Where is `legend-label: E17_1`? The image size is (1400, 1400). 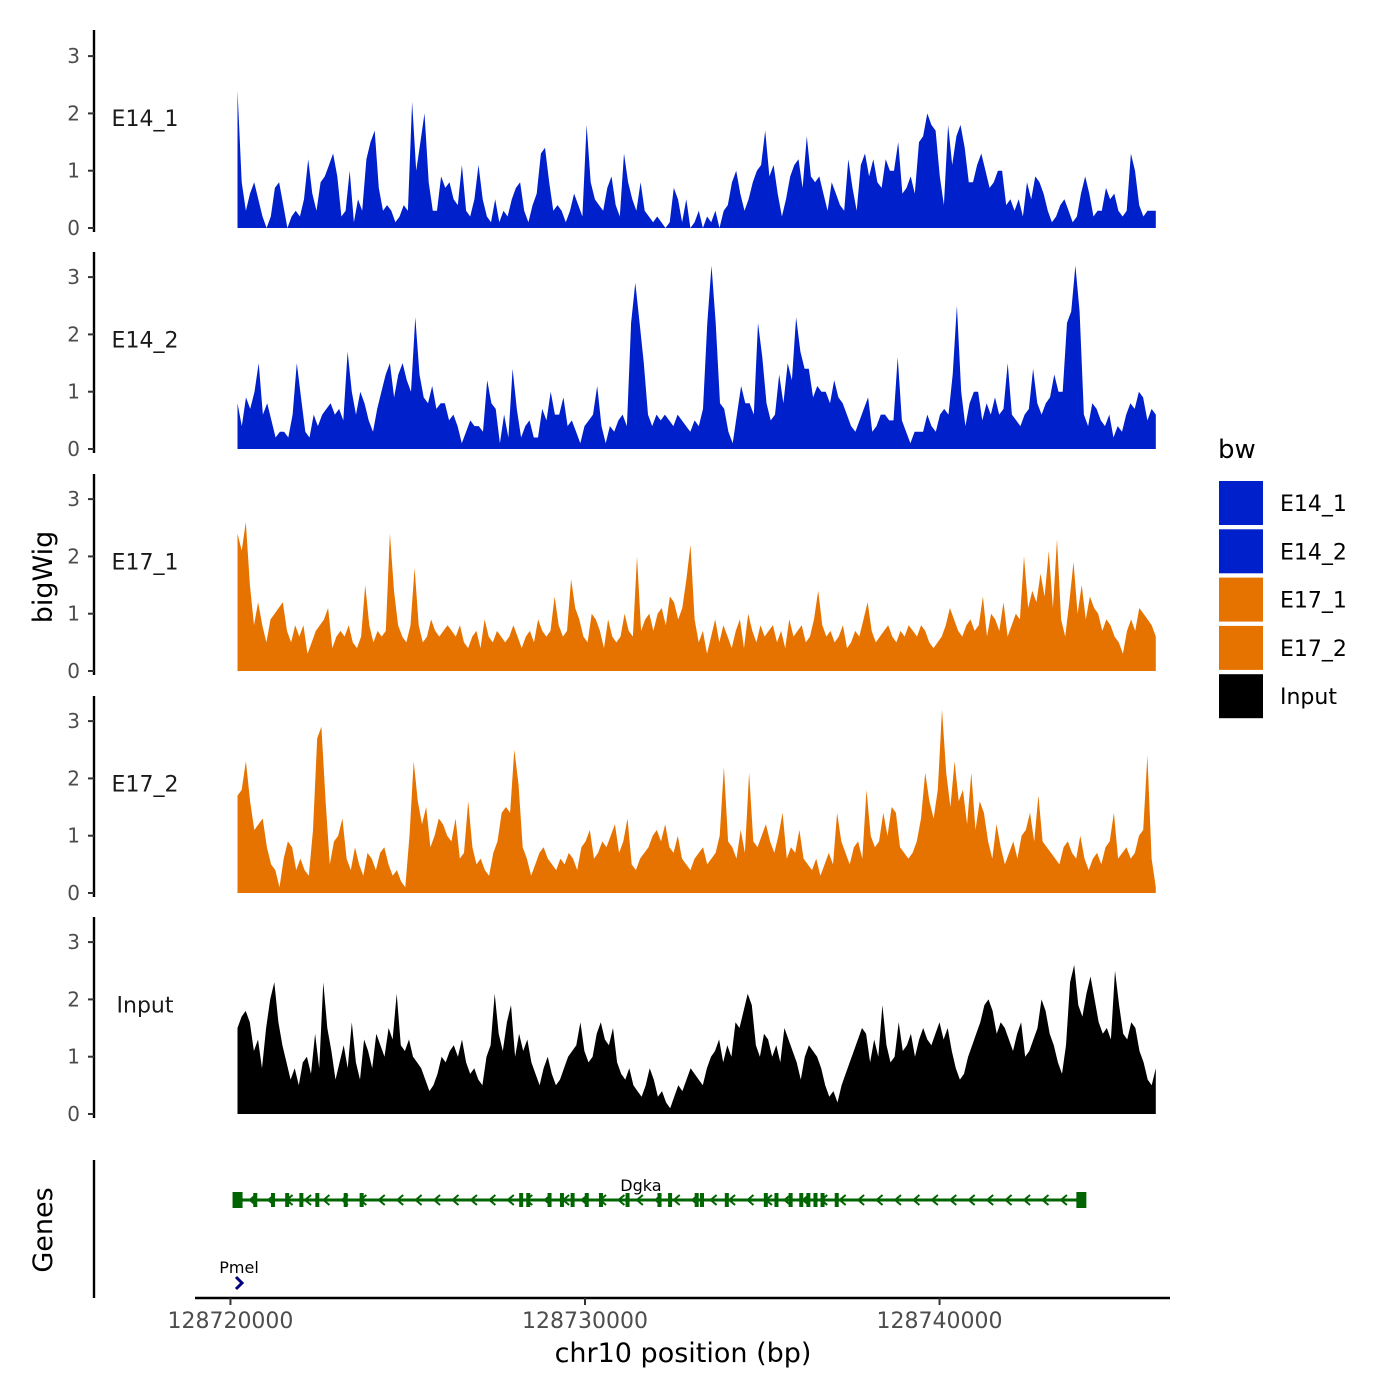 legend-label: E17_1 is located at coordinates (1313, 601).